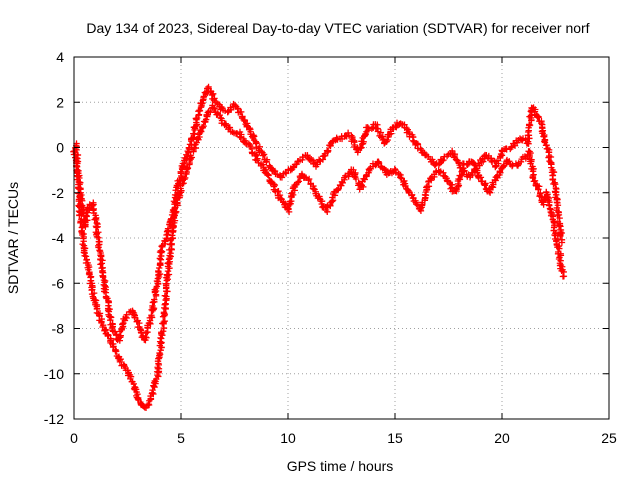  I want to click on x-axis-label: GPS time / hours, so click(340, 466).